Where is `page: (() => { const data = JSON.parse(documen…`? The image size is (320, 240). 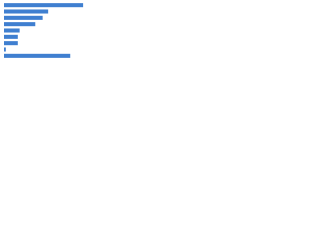 page: (() => { const data = JSON.parse(documen… is located at coordinates (50, 35).